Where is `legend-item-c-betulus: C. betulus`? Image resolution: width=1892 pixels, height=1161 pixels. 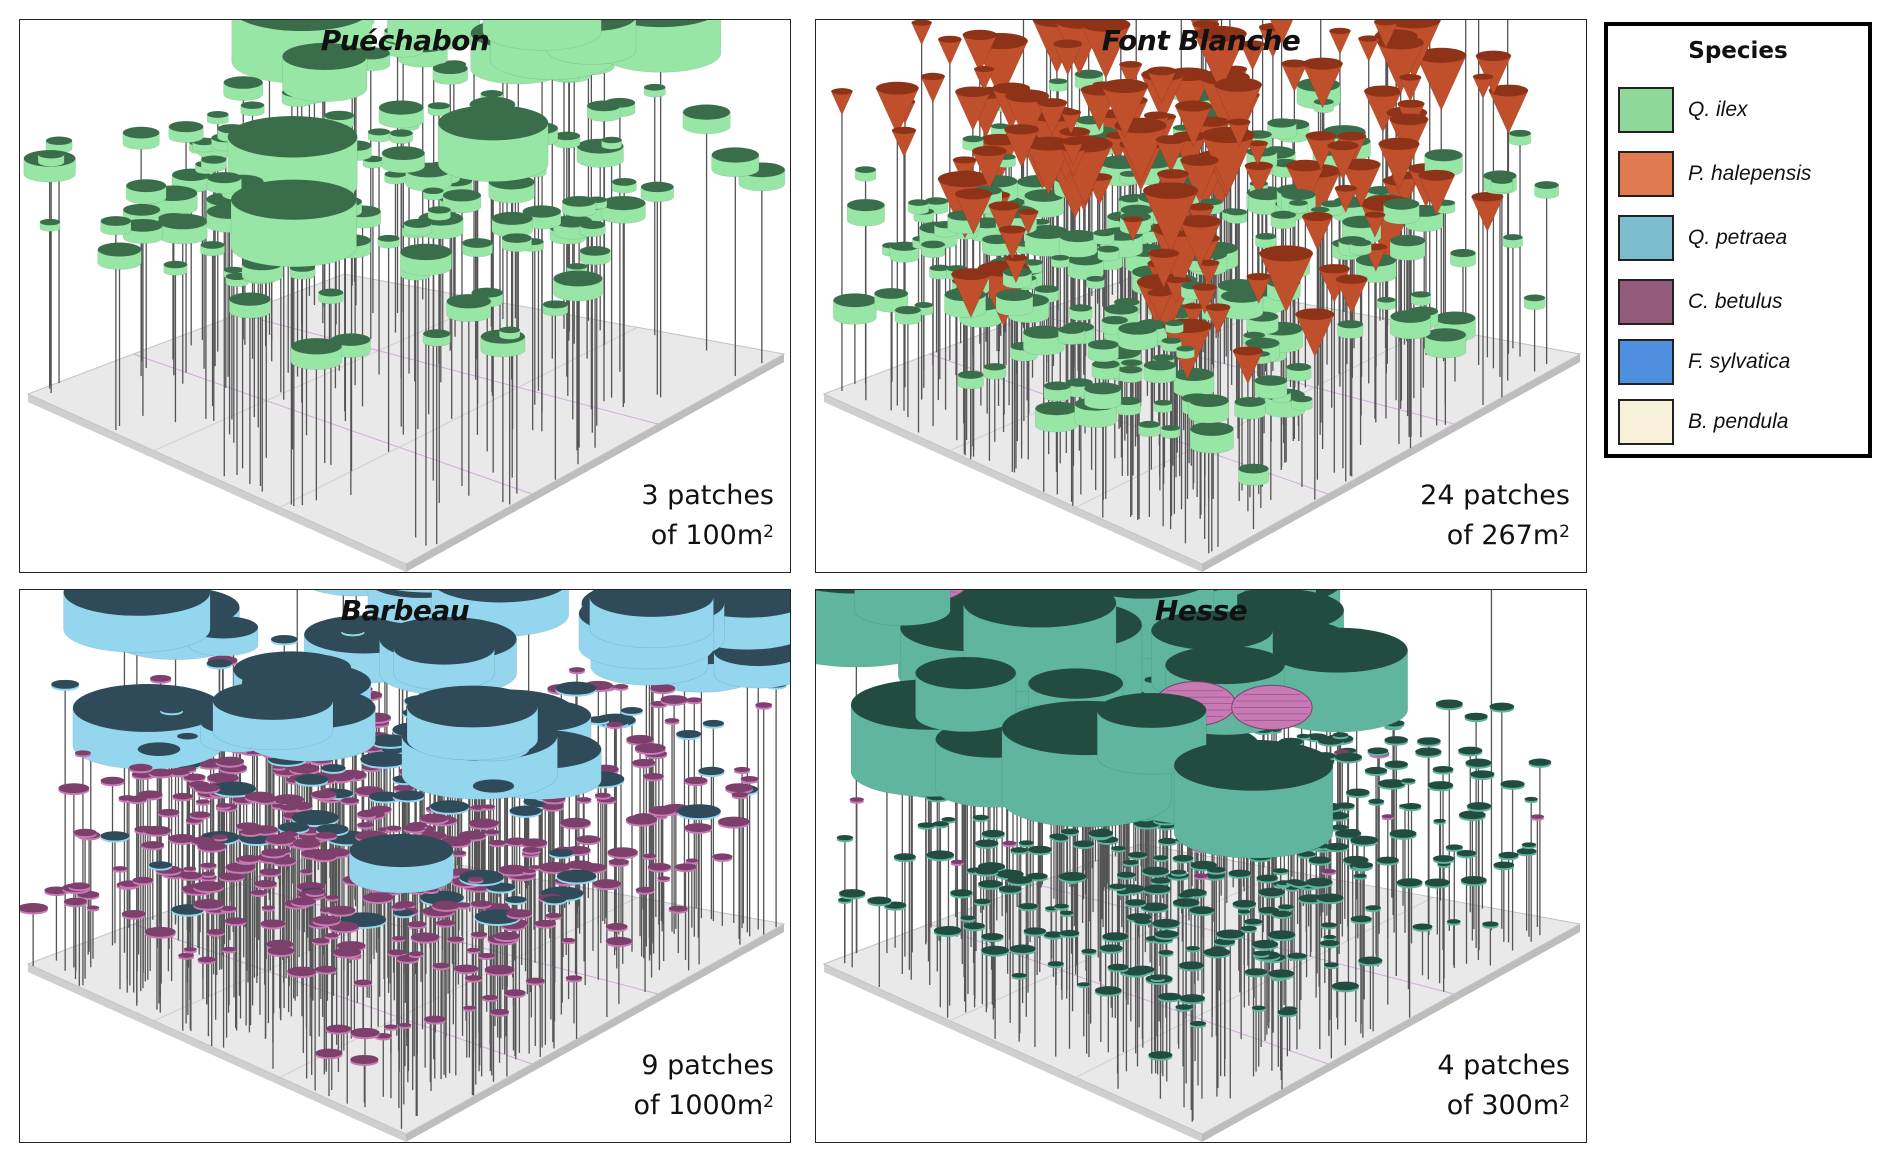
legend-item-c-betulus: C. betulus is located at coordinates (1700, 302).